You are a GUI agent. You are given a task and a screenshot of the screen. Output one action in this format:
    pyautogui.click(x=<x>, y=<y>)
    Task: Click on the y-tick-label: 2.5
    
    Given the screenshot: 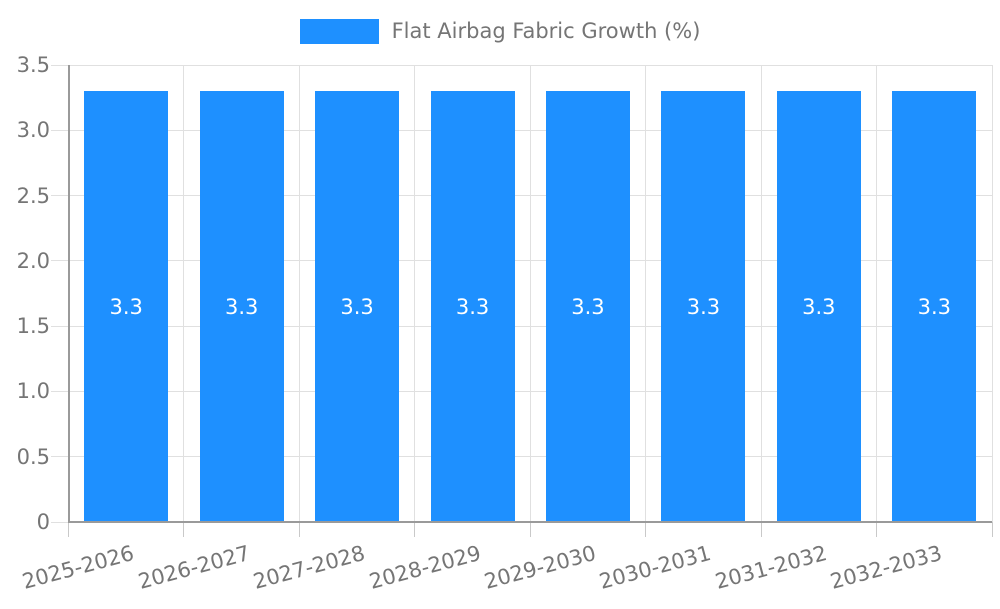 What is the action you would take?
    pyautogui.click(x=33, y=195)
    